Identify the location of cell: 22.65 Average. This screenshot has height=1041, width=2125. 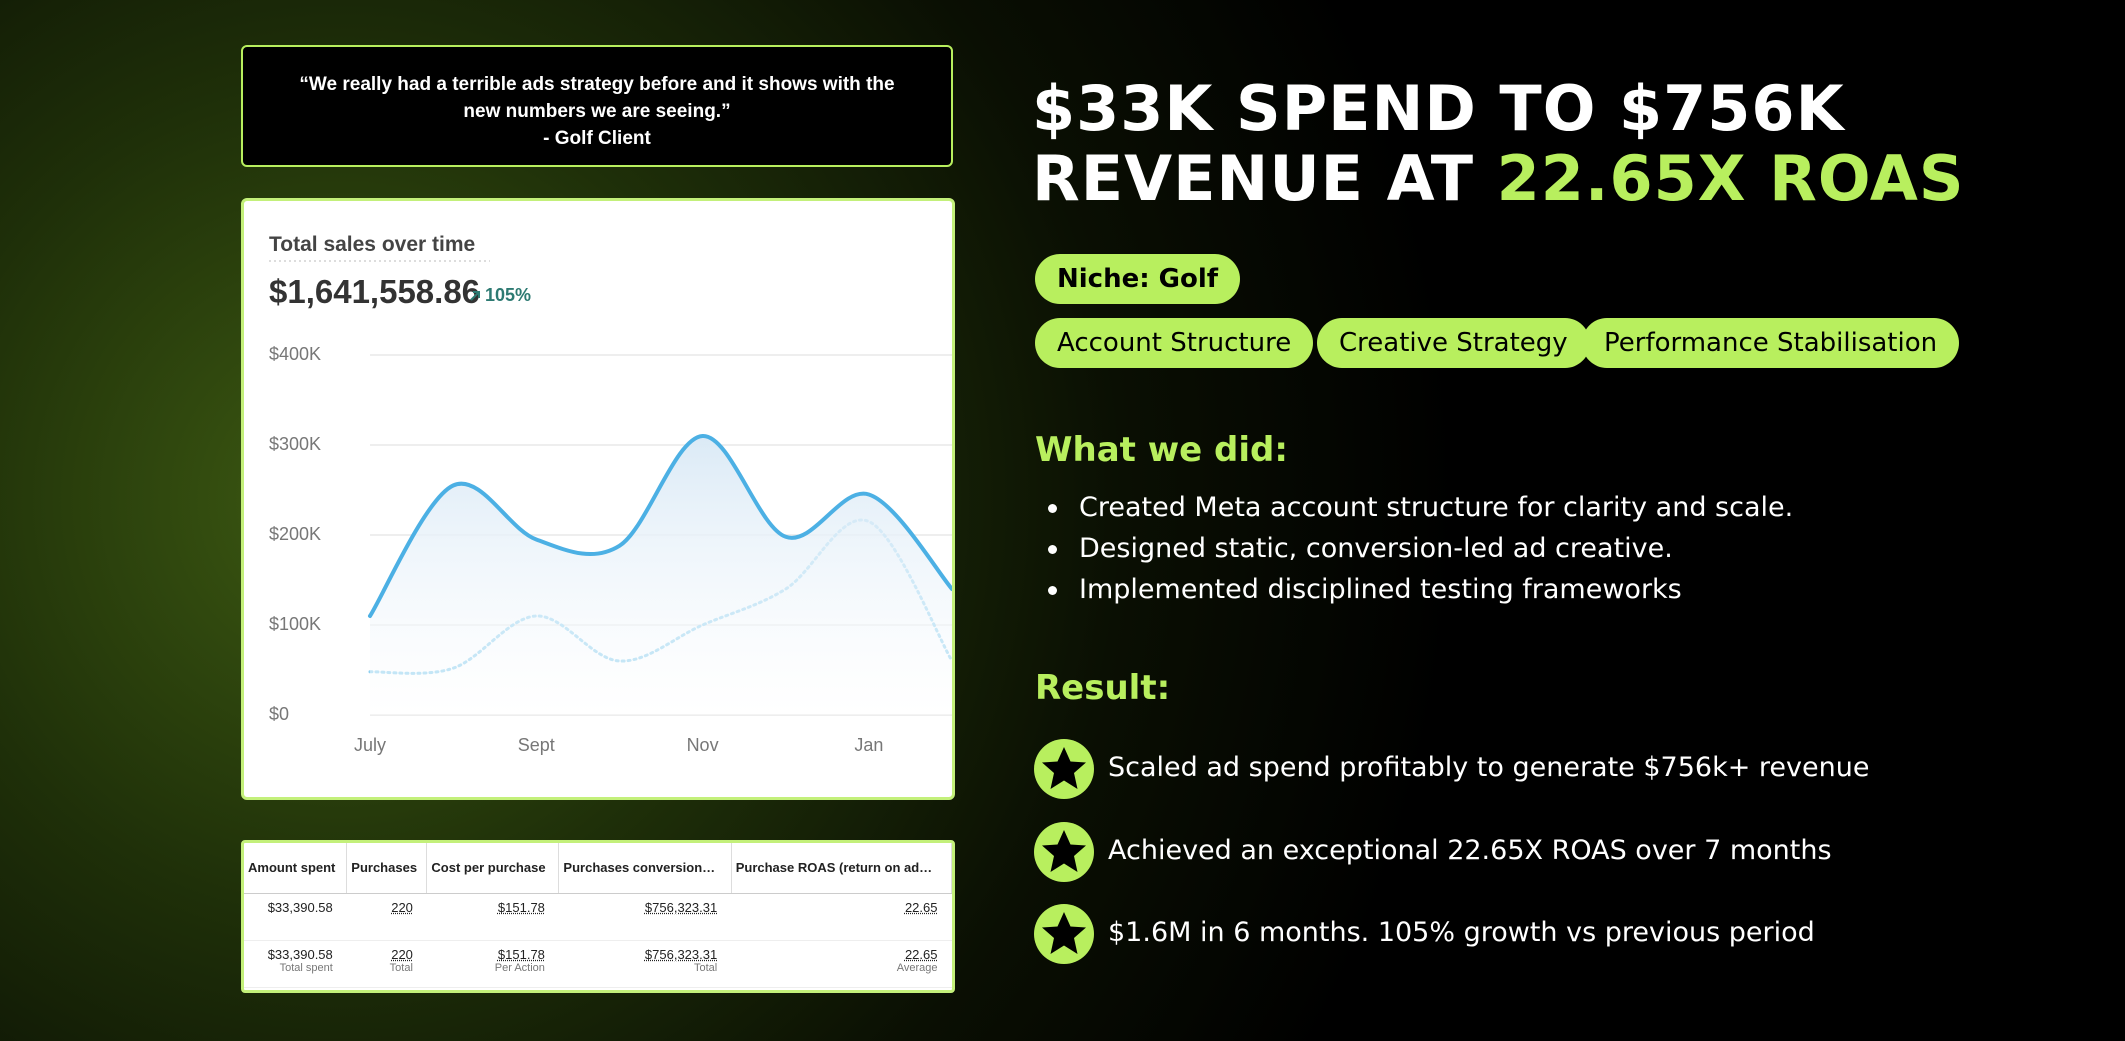
(841, 964).